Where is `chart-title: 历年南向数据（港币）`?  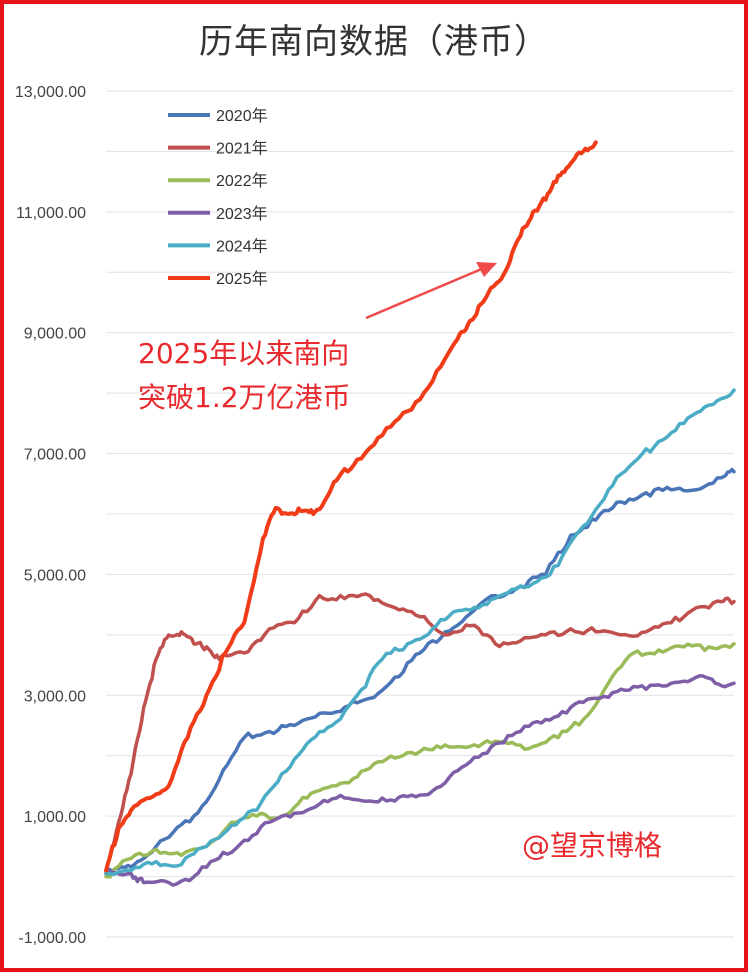
chart-title: 历年南向数据（港币） is located at coordinates (374, 42).